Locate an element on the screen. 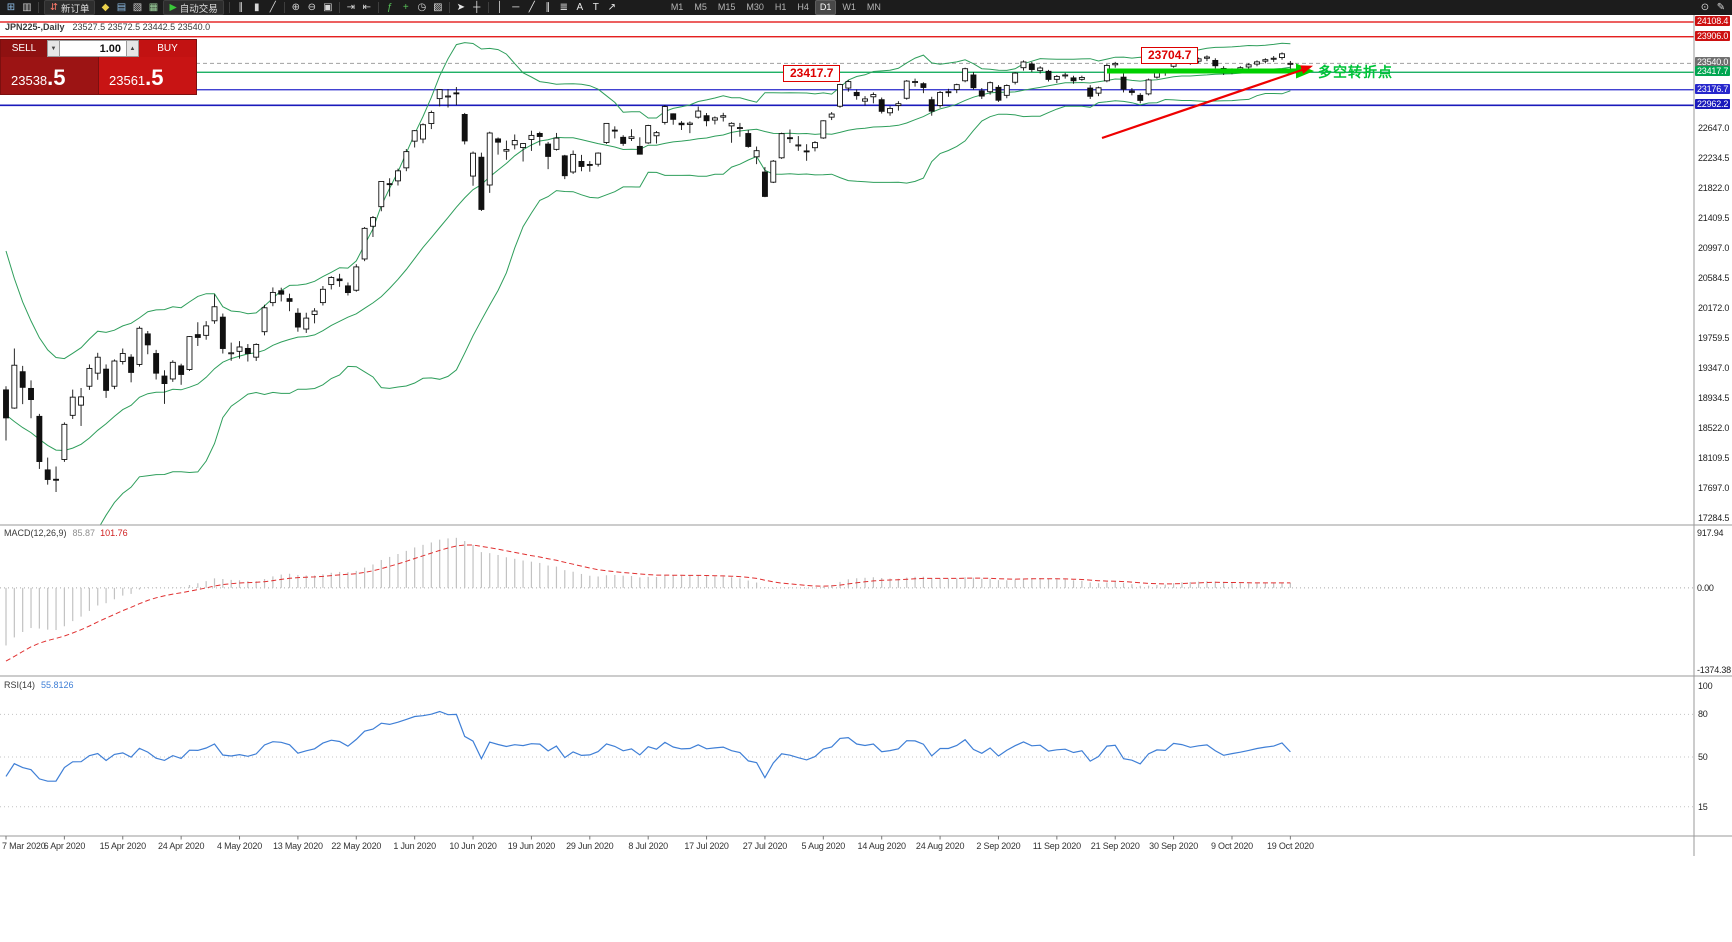 This screenshot has height=942, width=1732. time-periods-icon: ◷ is located at coordinates (422, 7).